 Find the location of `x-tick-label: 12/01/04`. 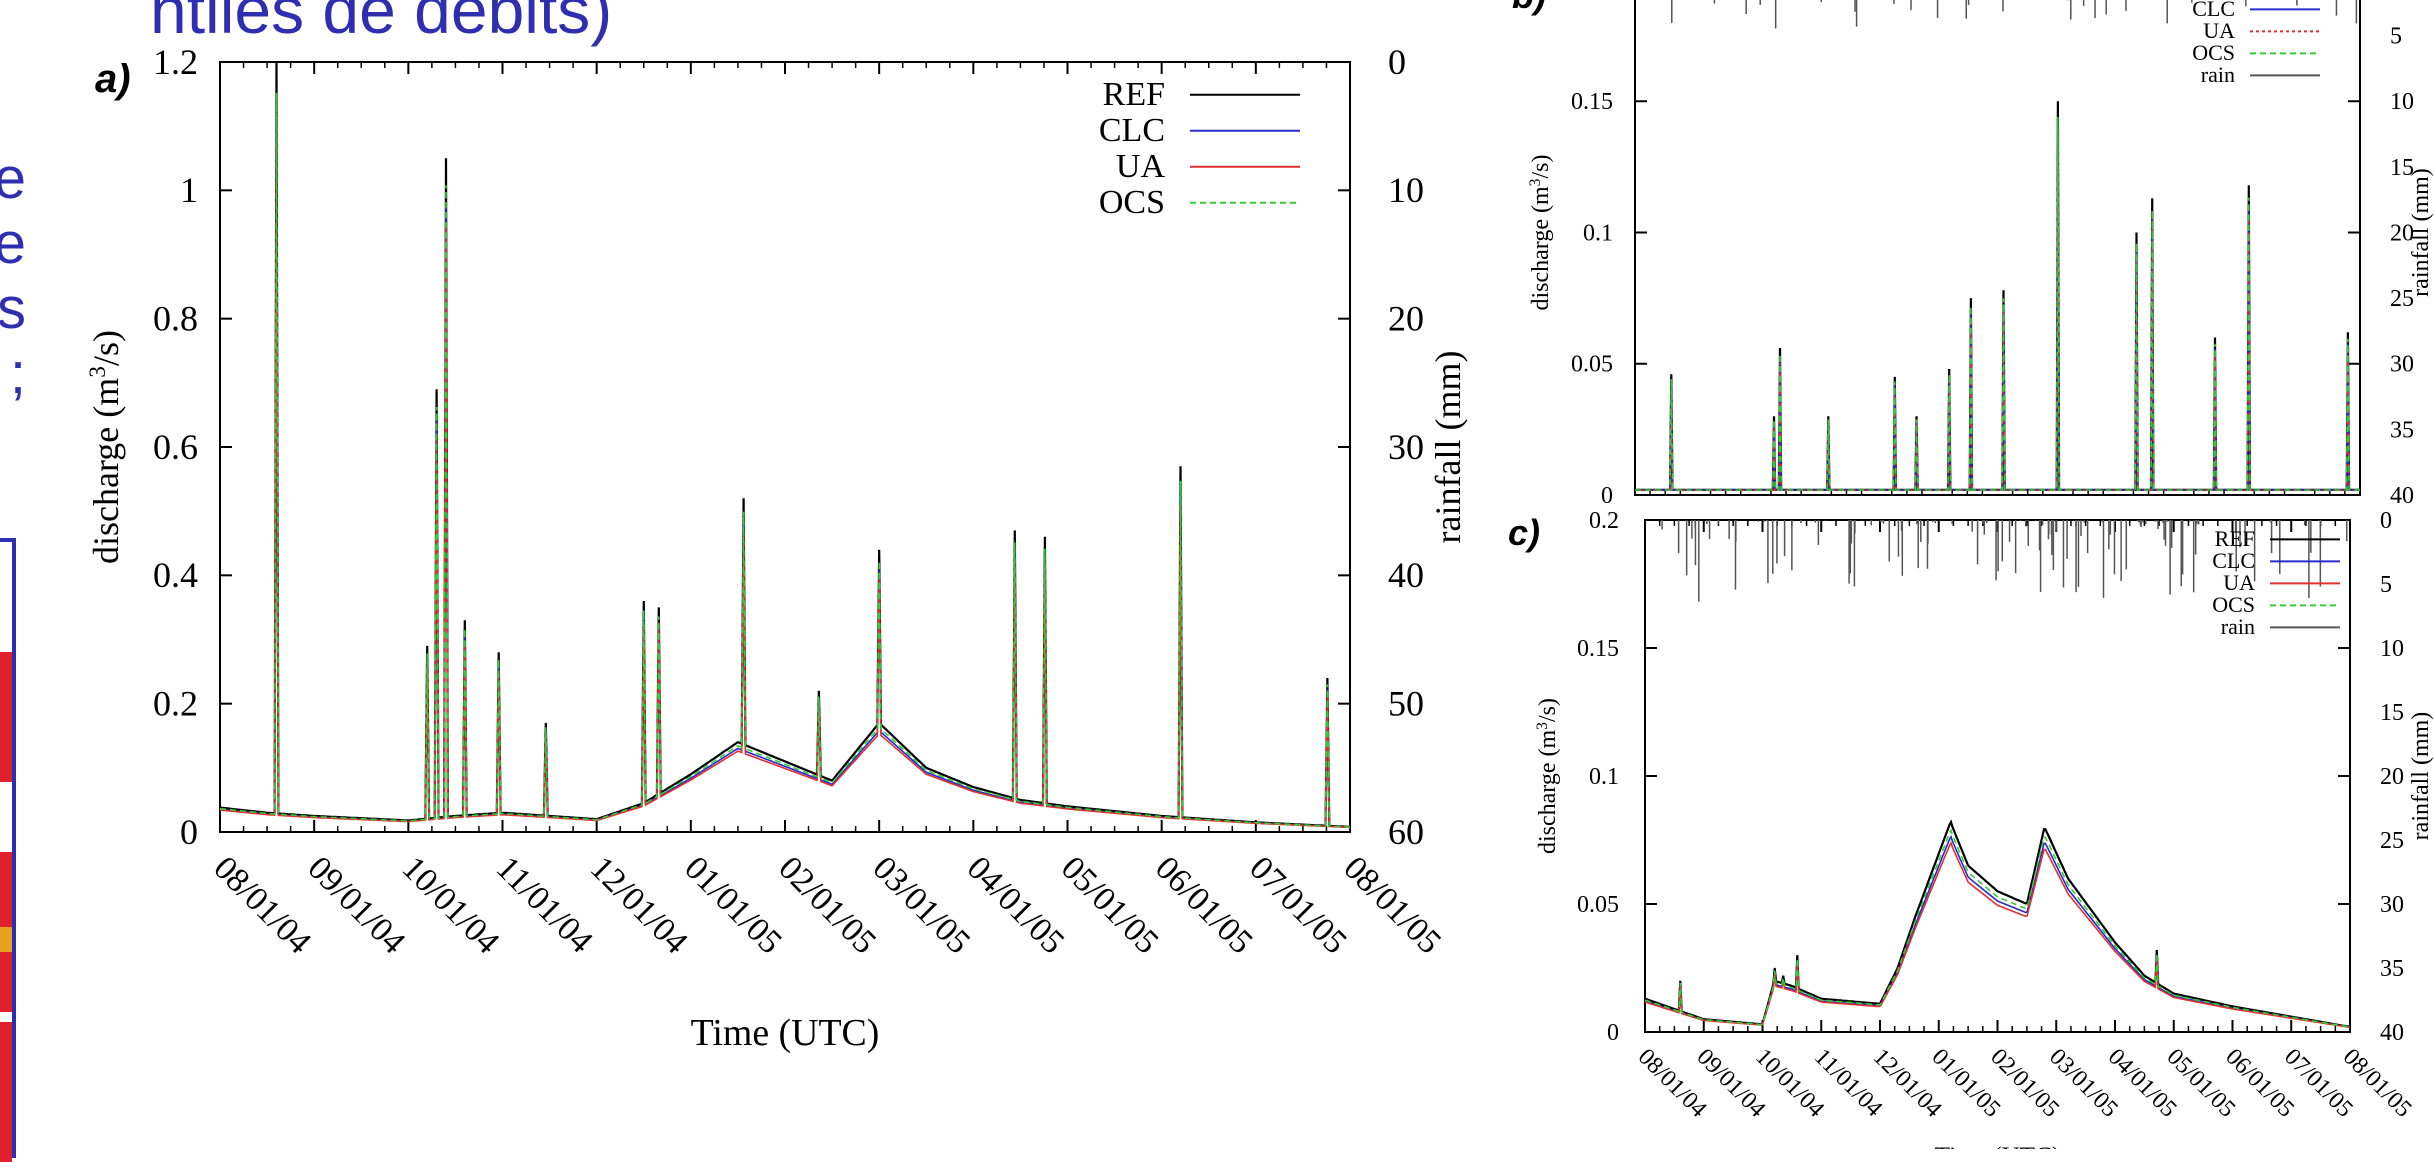

x-tick-label: 12/01/04 is located at coordinates (639, 905).